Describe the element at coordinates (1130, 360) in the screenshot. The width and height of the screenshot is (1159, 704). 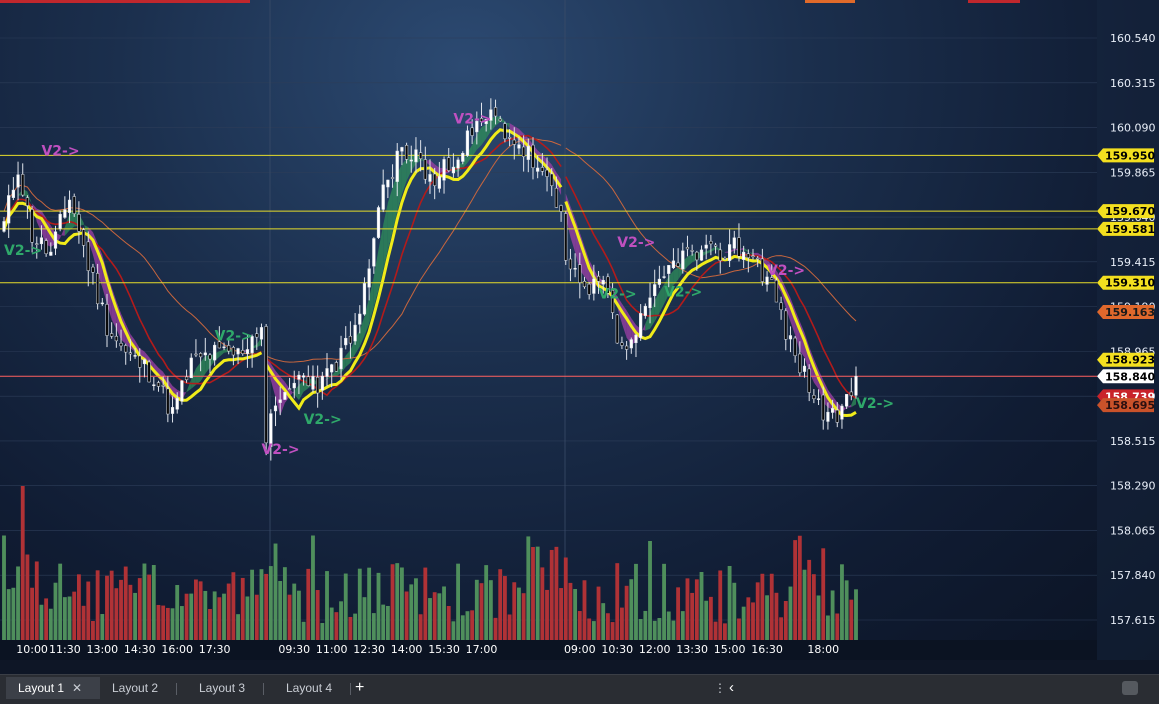
I see `price-tag: 158.923` at that location.